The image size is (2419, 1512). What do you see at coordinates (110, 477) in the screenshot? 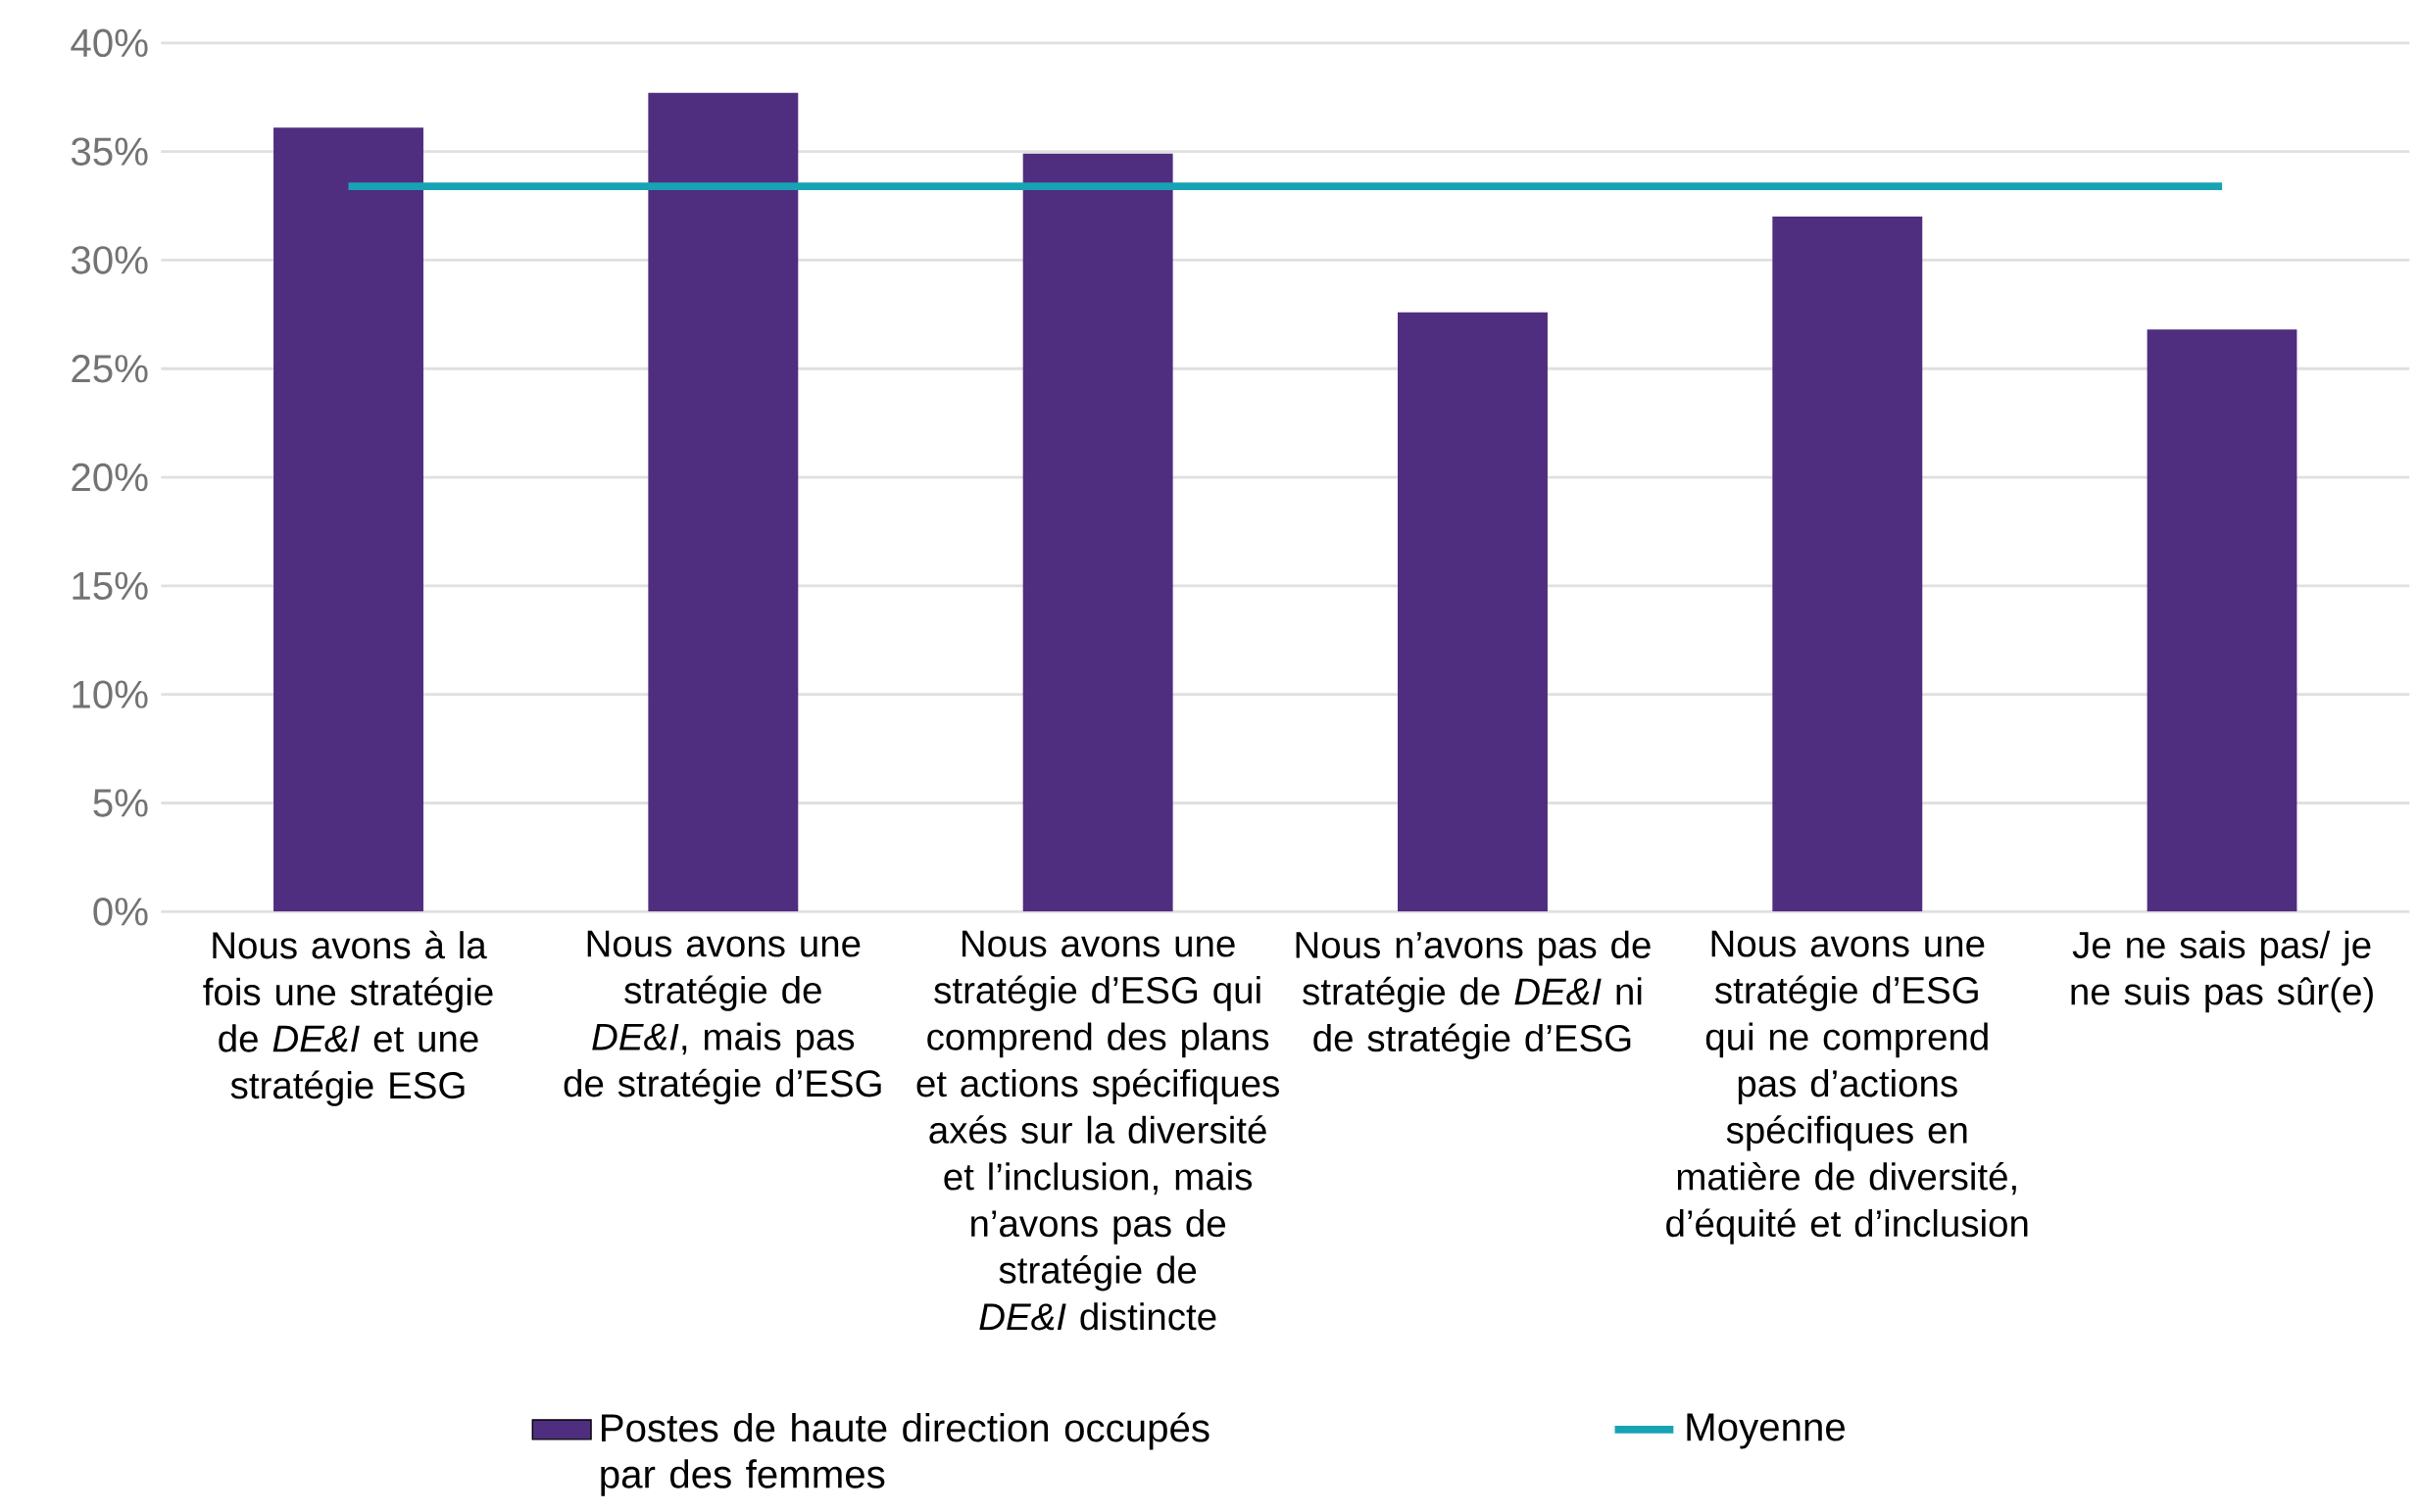
I see `y-tick-label: 20%` at bounding box center [110, 477].